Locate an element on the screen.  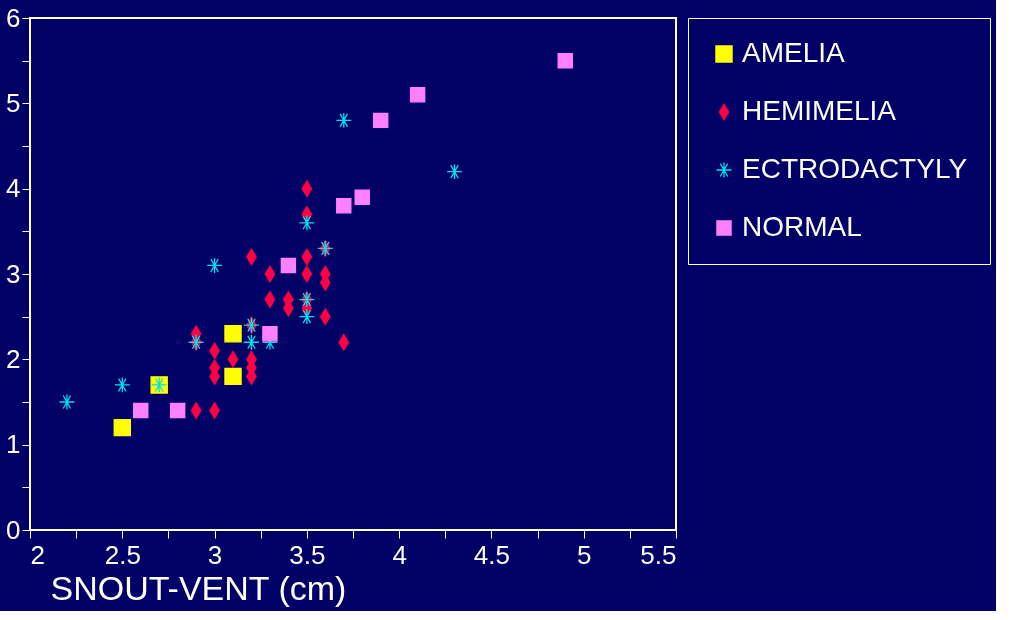
legend-label: NORMAL is located at coordinates (802, 226).